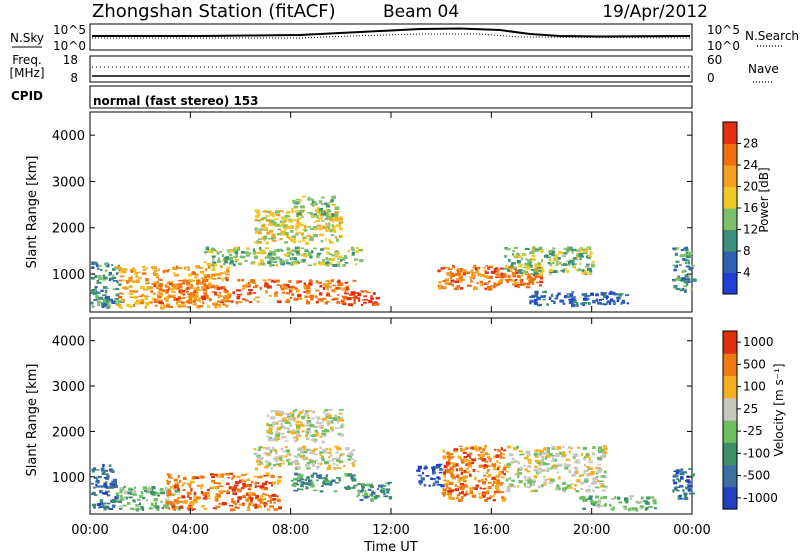 The image size is (800, 554). I want to click on freq-left-label-2: [MHz], so click(26, 73).